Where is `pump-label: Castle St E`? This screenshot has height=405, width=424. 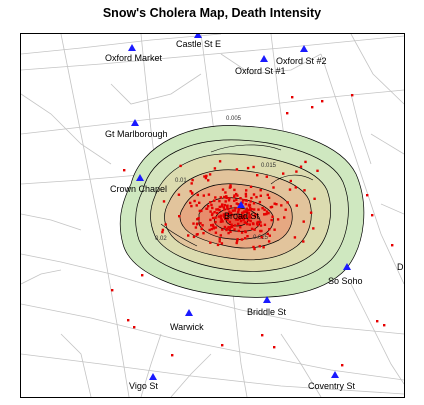
pump-label: Castle St E is located at coordinates (198, 44).